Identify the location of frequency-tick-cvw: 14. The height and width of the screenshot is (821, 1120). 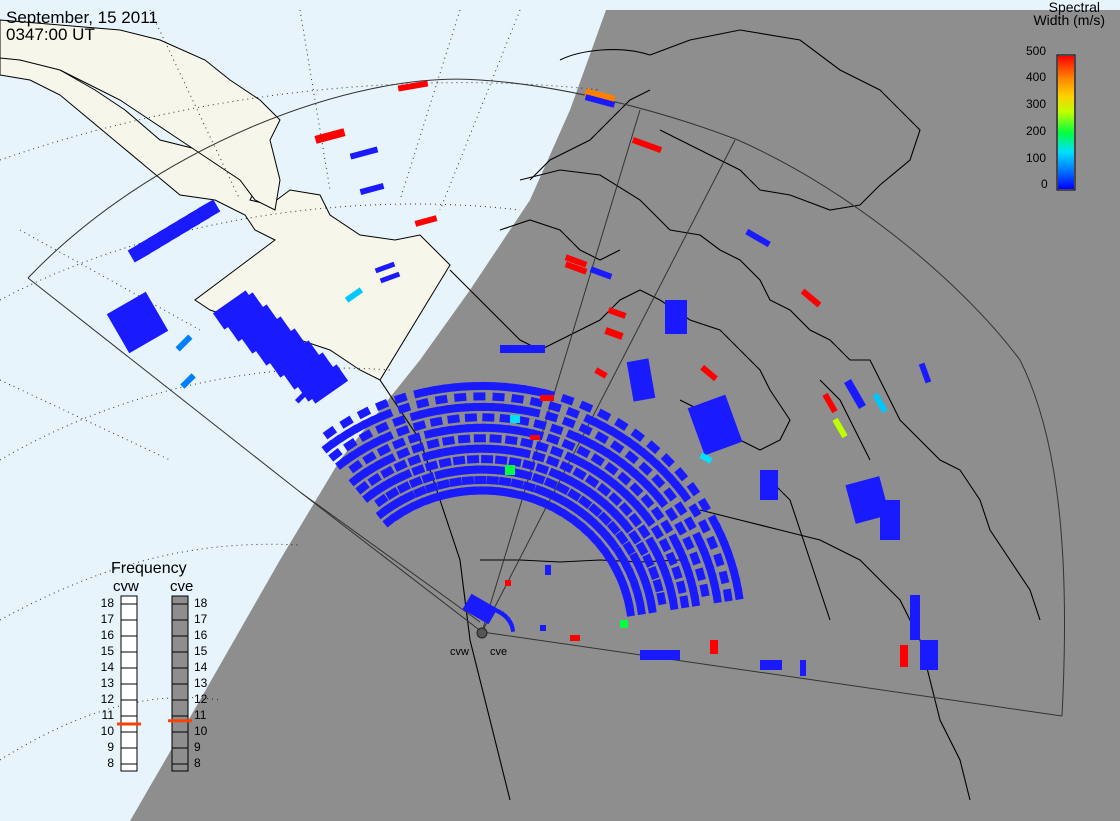
(107, 667).